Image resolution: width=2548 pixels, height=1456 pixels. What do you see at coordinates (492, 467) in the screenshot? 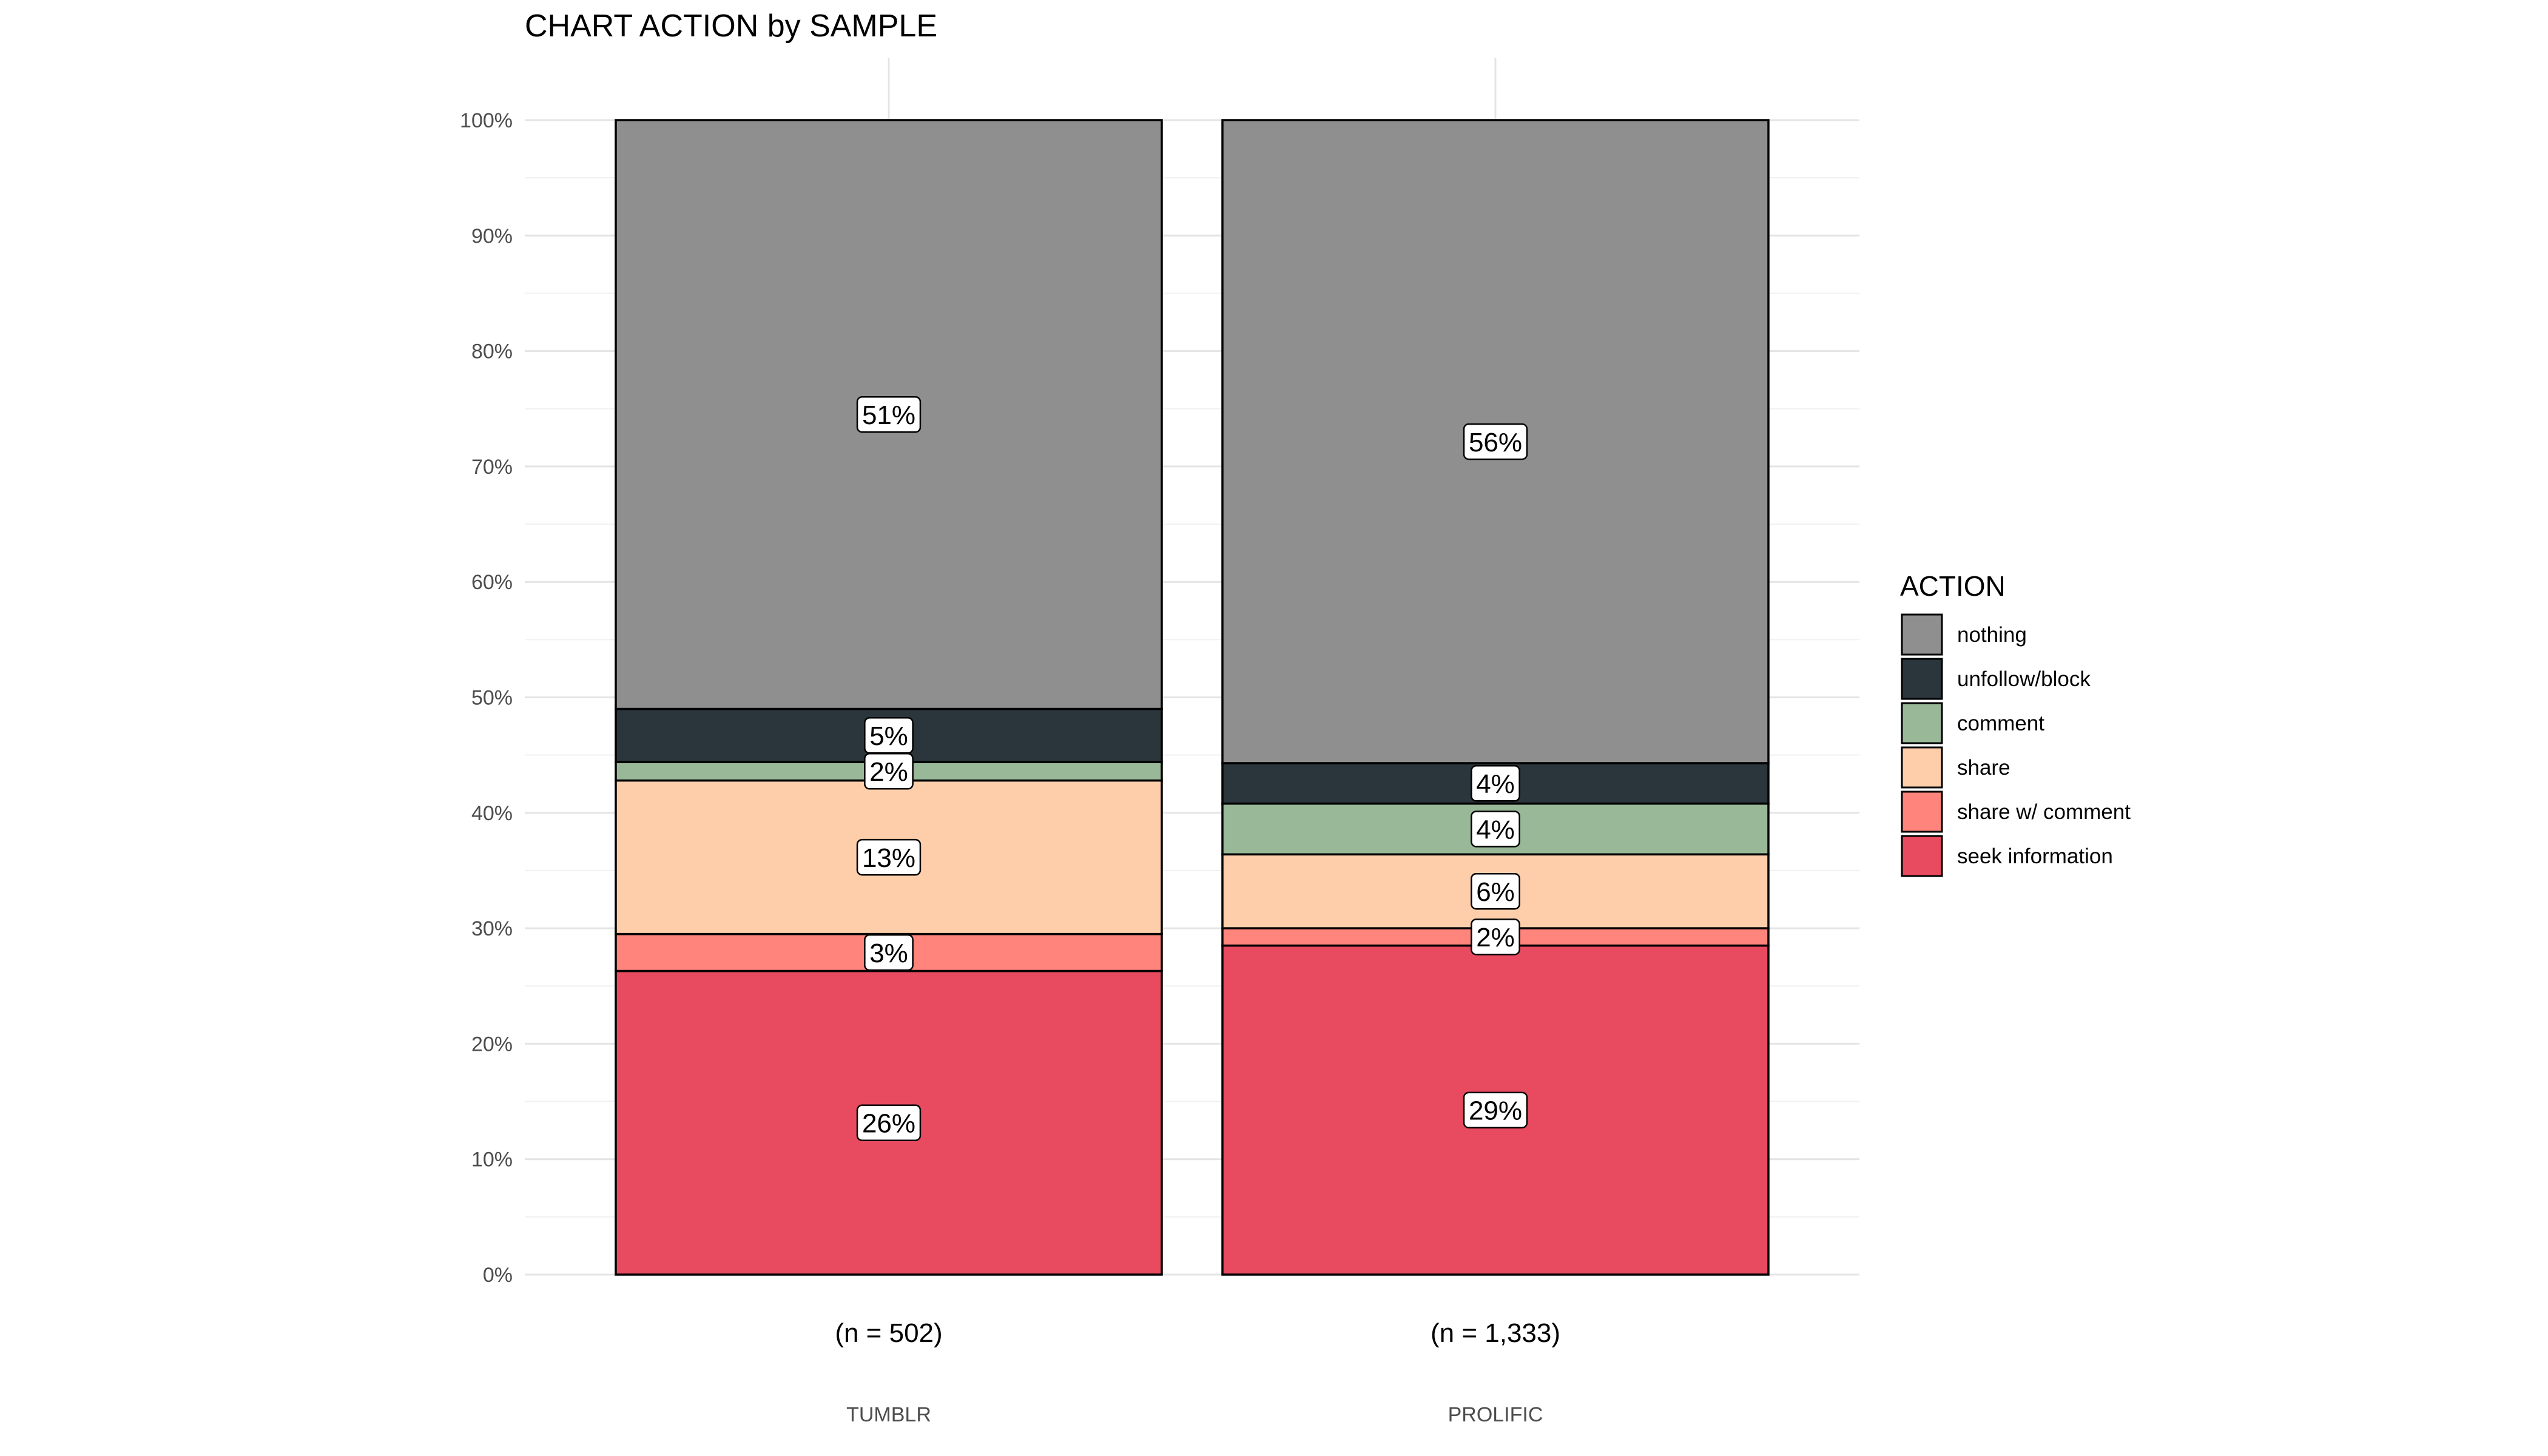
I see `y-tick-label: 70%` at bounding box center [492, 467].